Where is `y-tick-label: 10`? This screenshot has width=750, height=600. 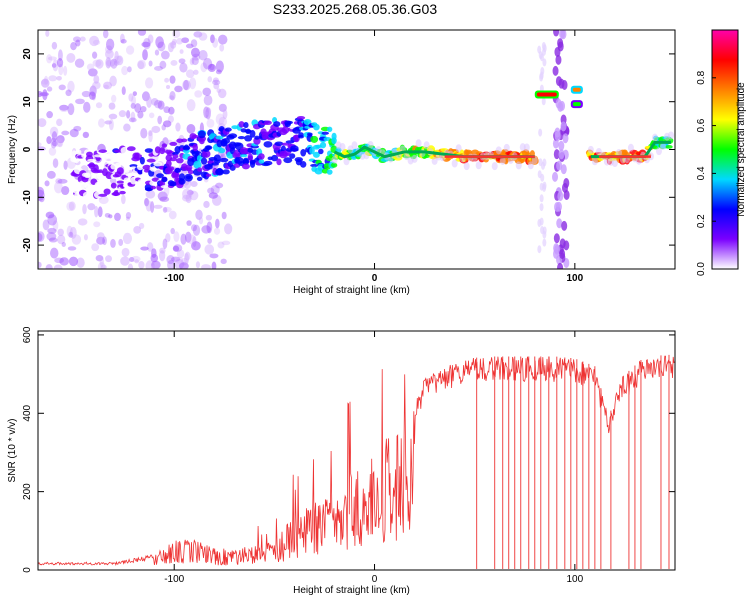
y-tick-label: 10 is located at coordinates (27, 102).